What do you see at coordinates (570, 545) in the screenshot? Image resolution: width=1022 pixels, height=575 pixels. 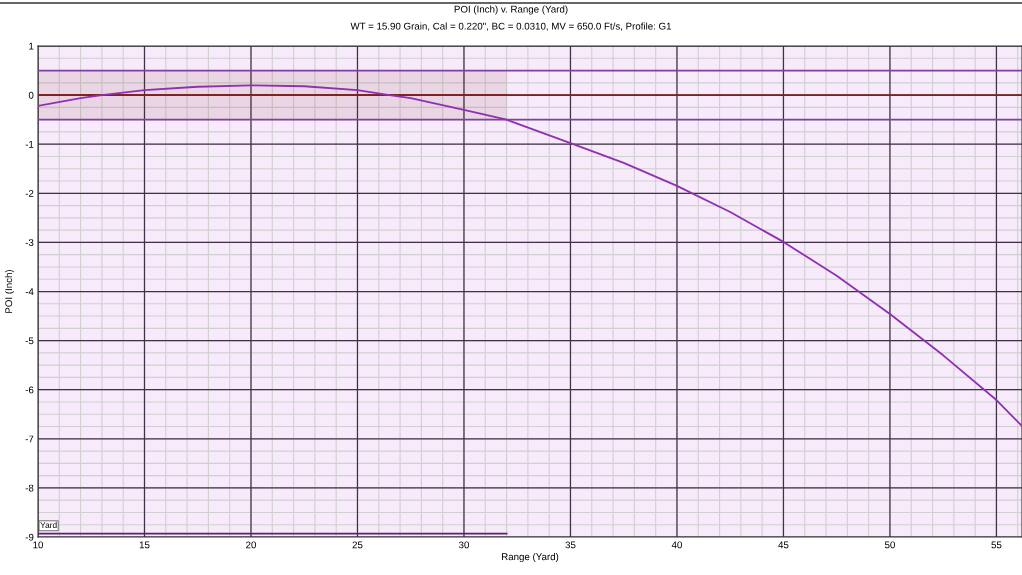 I see `x-tick-label: 35` at bounding box center [570, 545].